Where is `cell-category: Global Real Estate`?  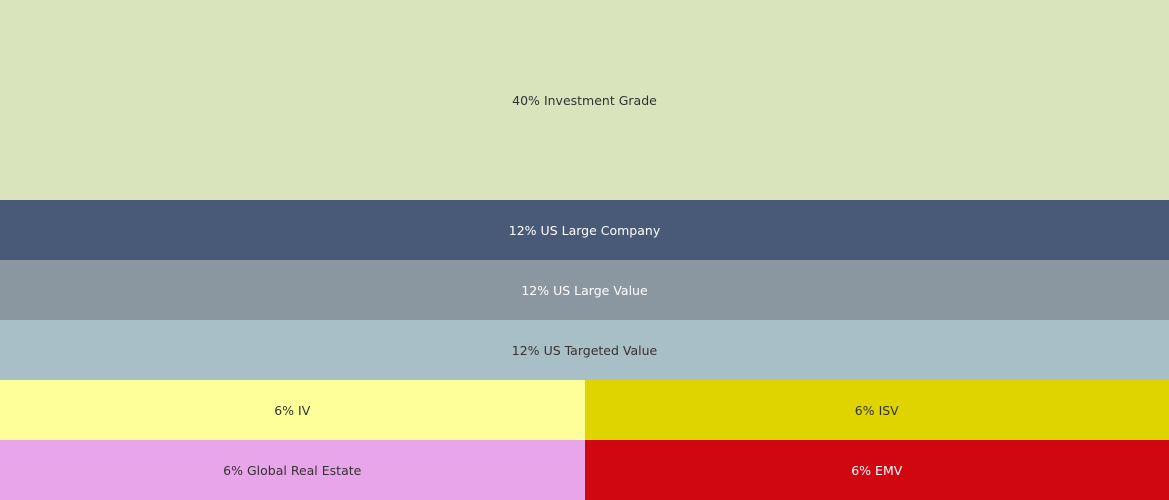 cell-category: Global Real Estate is located at coordinates (304, 470).